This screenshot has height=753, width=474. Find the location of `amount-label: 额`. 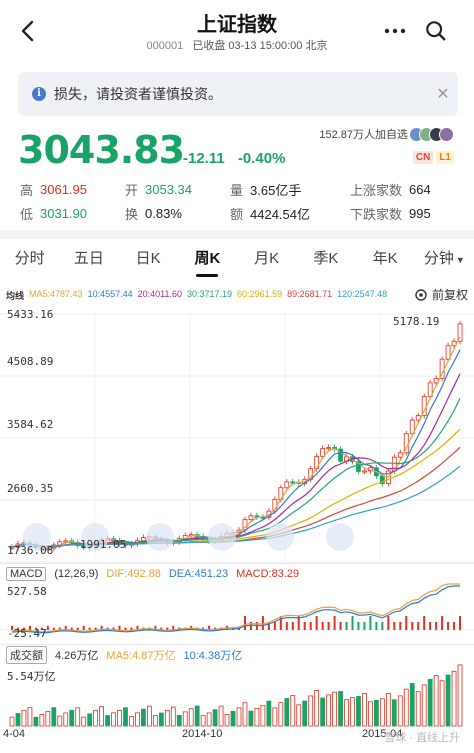

amount-label: 额 is located at coordinates (237, 214).